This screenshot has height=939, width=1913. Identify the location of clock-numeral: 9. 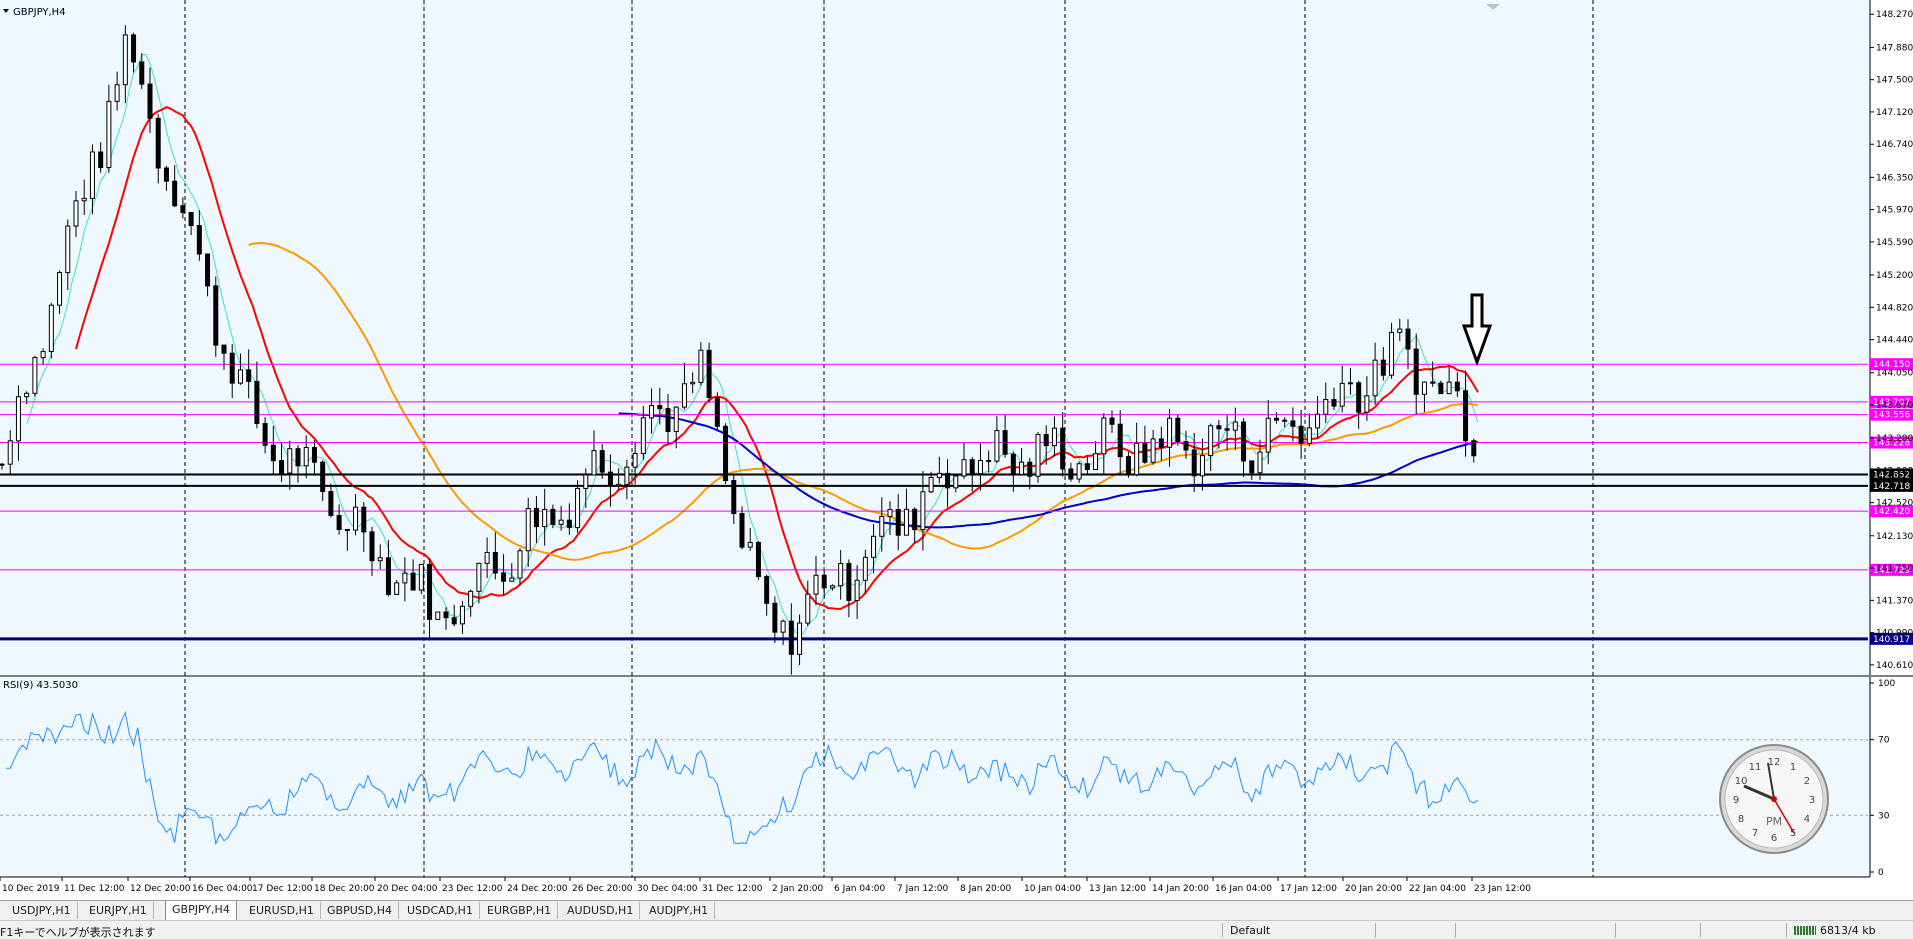
(1736, 800).